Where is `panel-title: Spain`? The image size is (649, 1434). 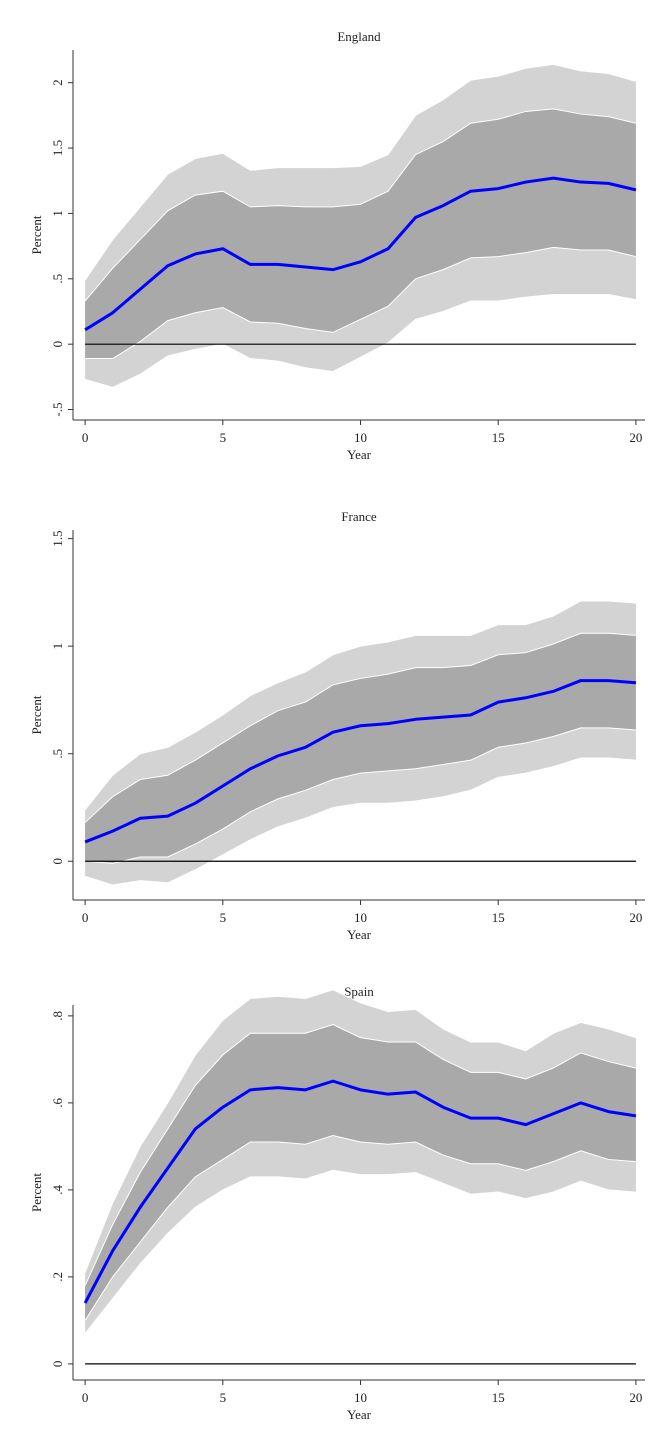 panel-title: Spain is located at coordinates (359, 991).